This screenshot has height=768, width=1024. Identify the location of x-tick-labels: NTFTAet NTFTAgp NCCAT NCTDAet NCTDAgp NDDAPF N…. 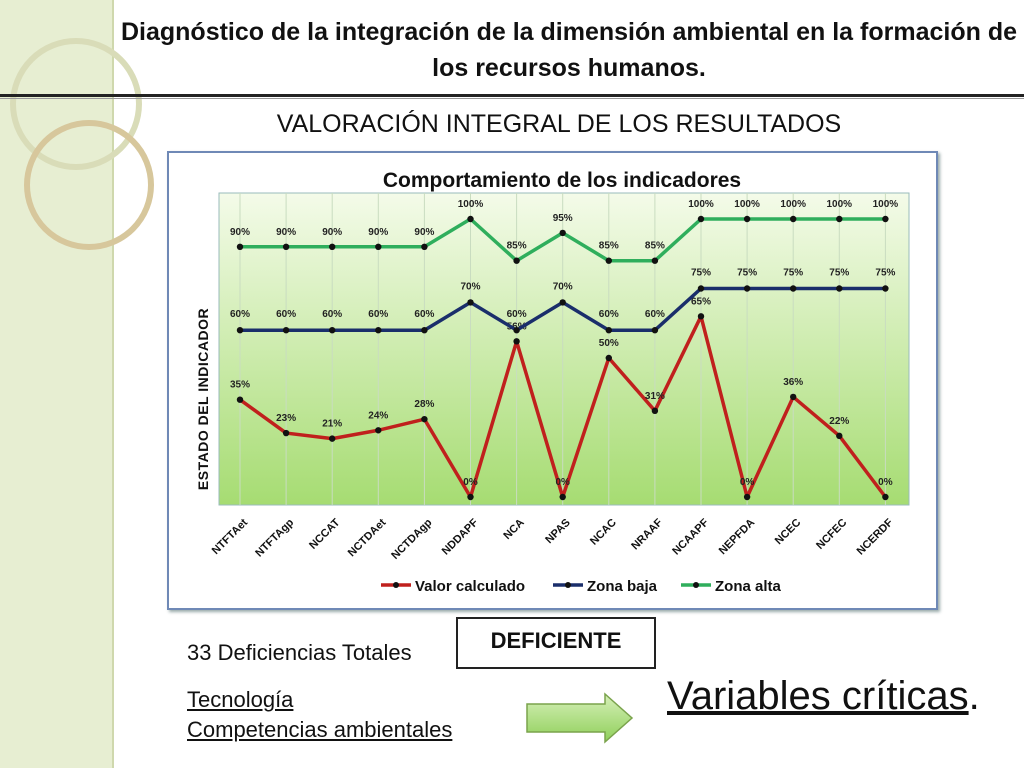
(553, 538).